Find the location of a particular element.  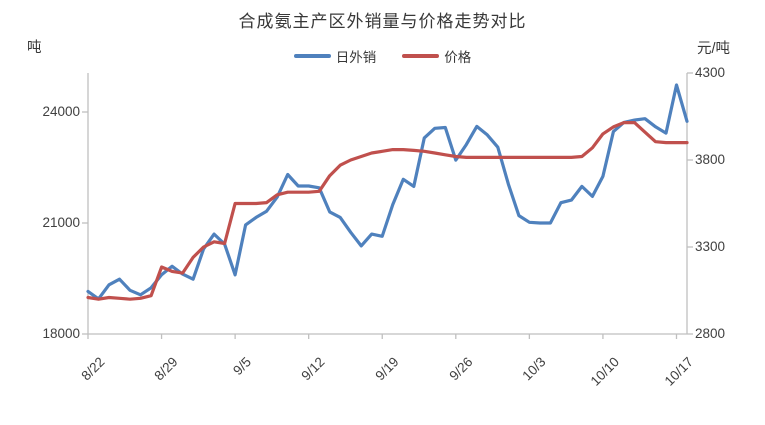

sales-line-swatch is located at coordinates (312, 56).